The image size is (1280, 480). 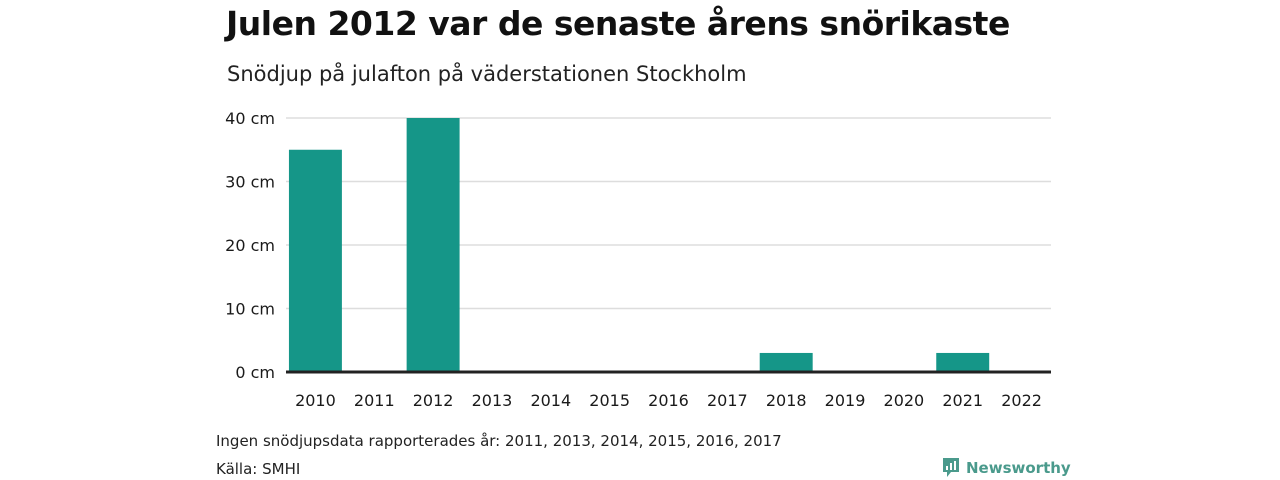 What do you see at coordinates (1018, 468) in the screenshot?
I see `brand-name: Newsworthy` at bounding box center [1018, 468].